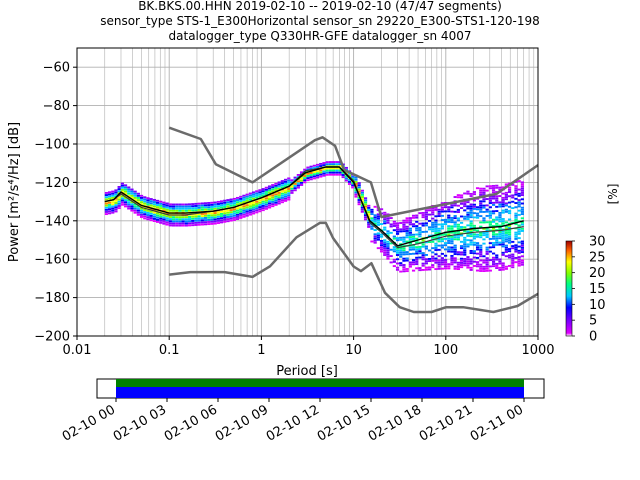 This screenshot has width=640, height=480. What do you see at coordinates (353, 172) in the screenshot?
I see `new-high-noise-model-line` at bounding box center [353, 172].